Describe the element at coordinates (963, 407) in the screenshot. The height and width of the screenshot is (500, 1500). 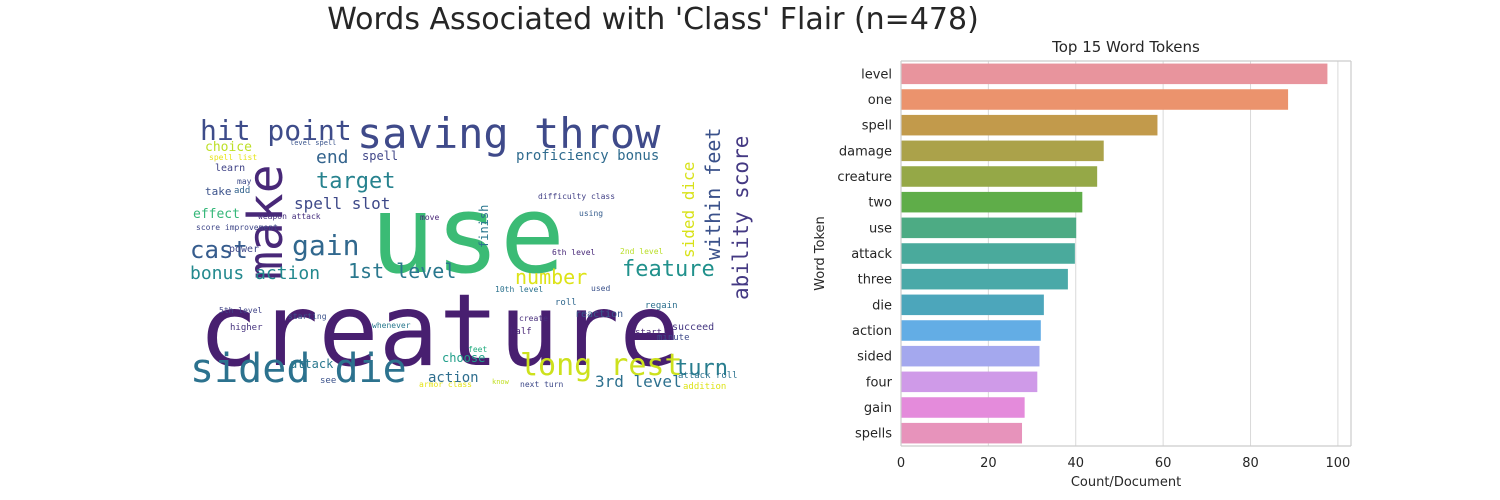
I see `bar-gain` at that location.